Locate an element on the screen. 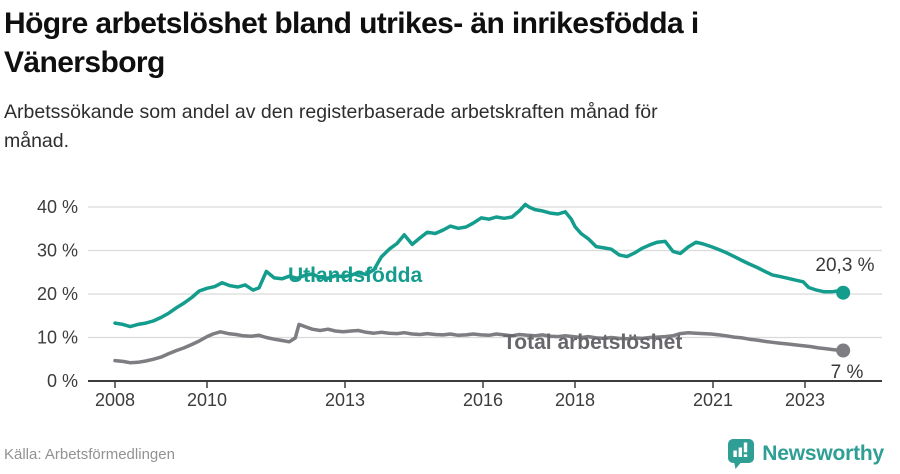  y-tick-label: 10 % is located at coordinates (57, 338).